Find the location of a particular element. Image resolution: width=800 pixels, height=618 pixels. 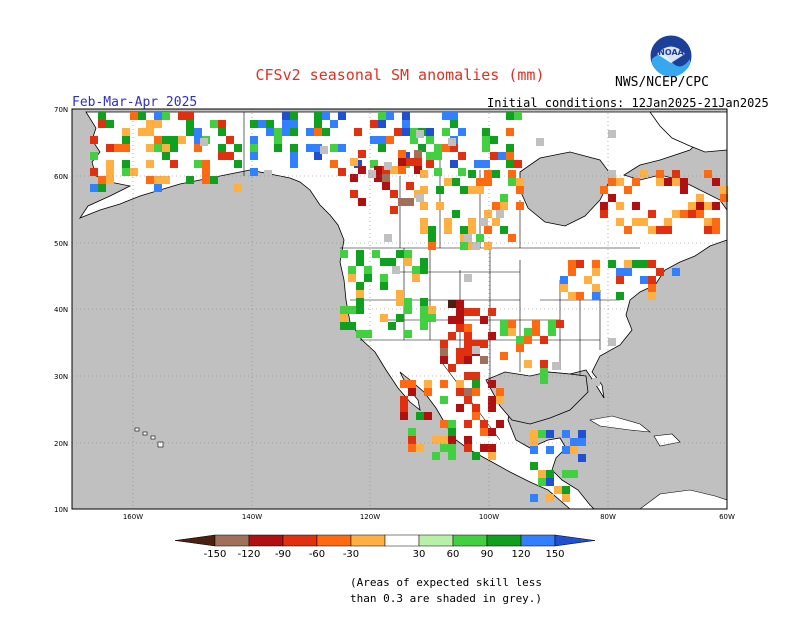

colorbar-label: 120 is located at coordinates (520, 554).